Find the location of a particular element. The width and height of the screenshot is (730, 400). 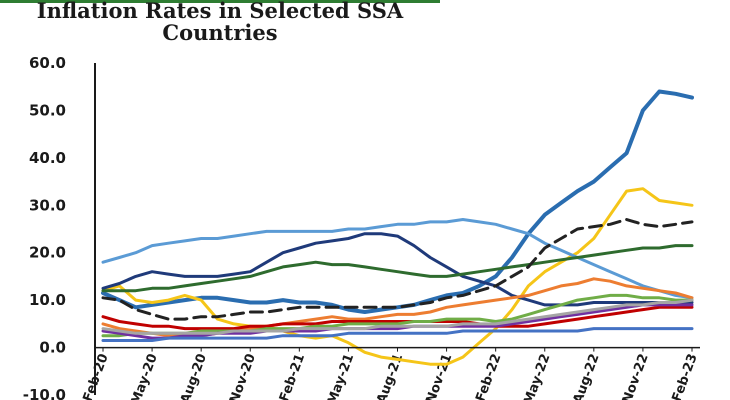

x-tick-label: May-22 is located at coordinates (537, 376).